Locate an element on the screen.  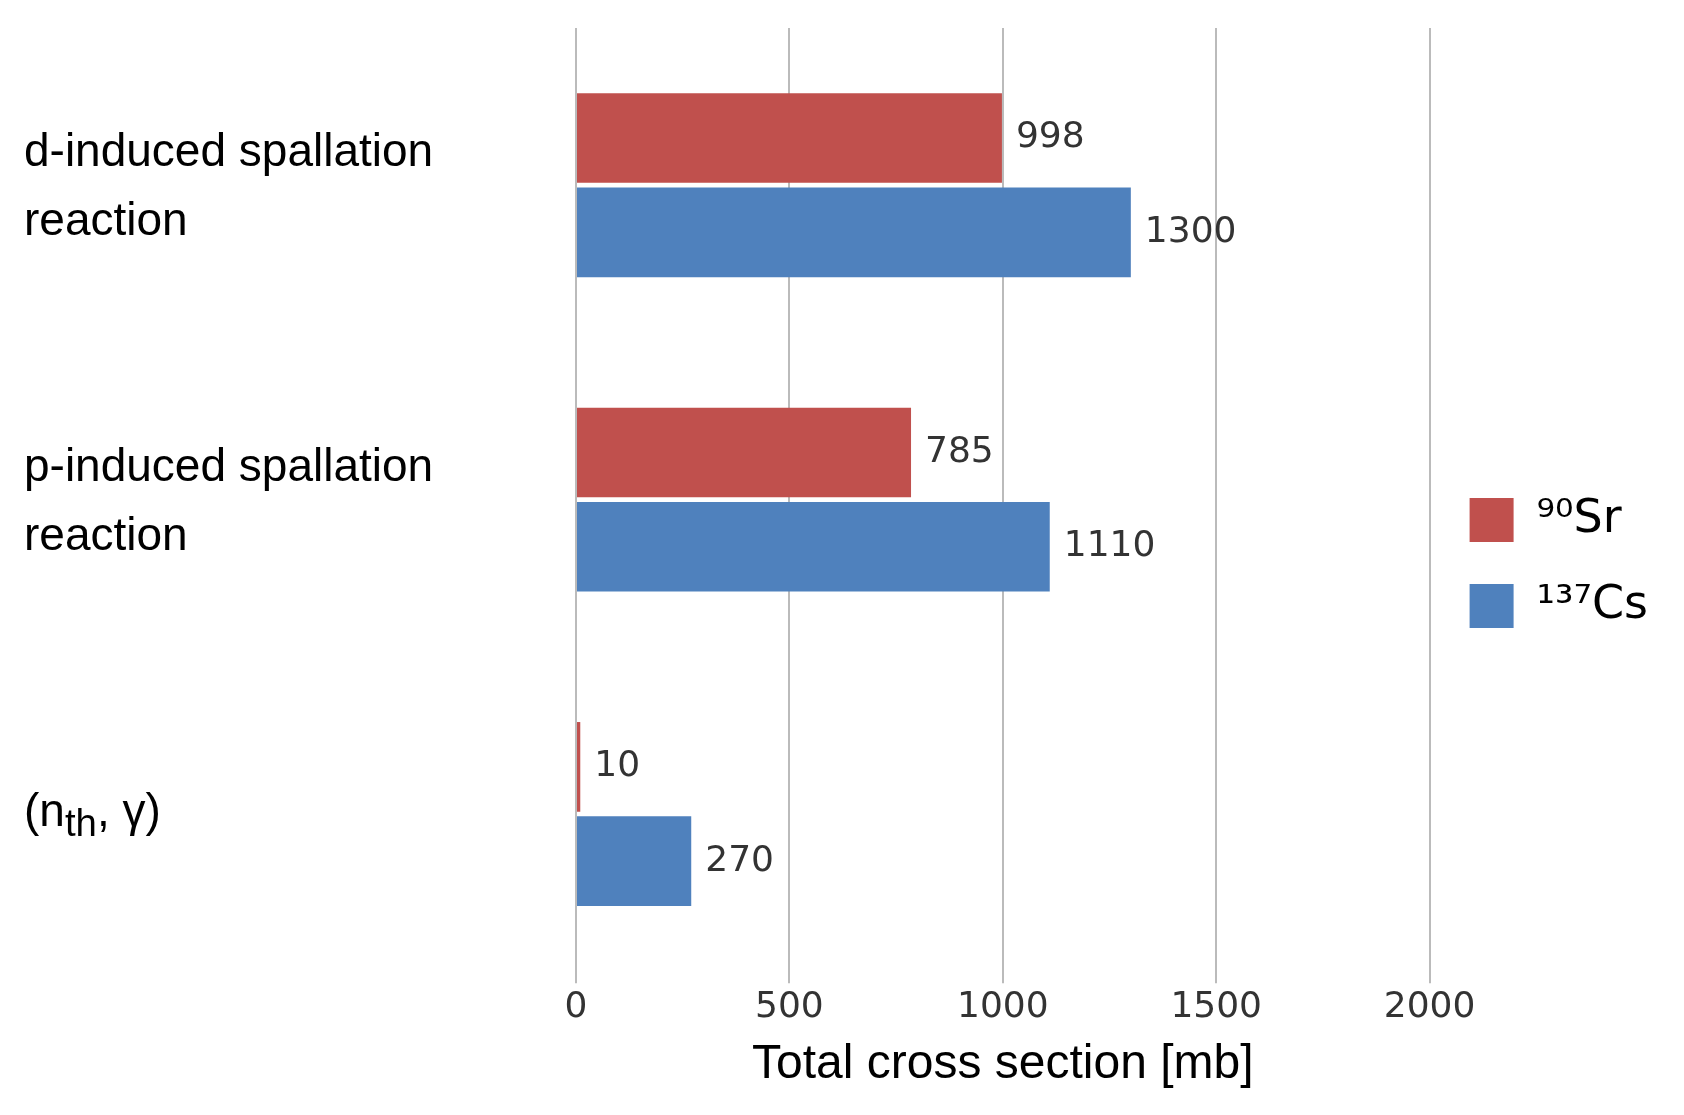
data-label: 785 is located at coordinates (959, 449).